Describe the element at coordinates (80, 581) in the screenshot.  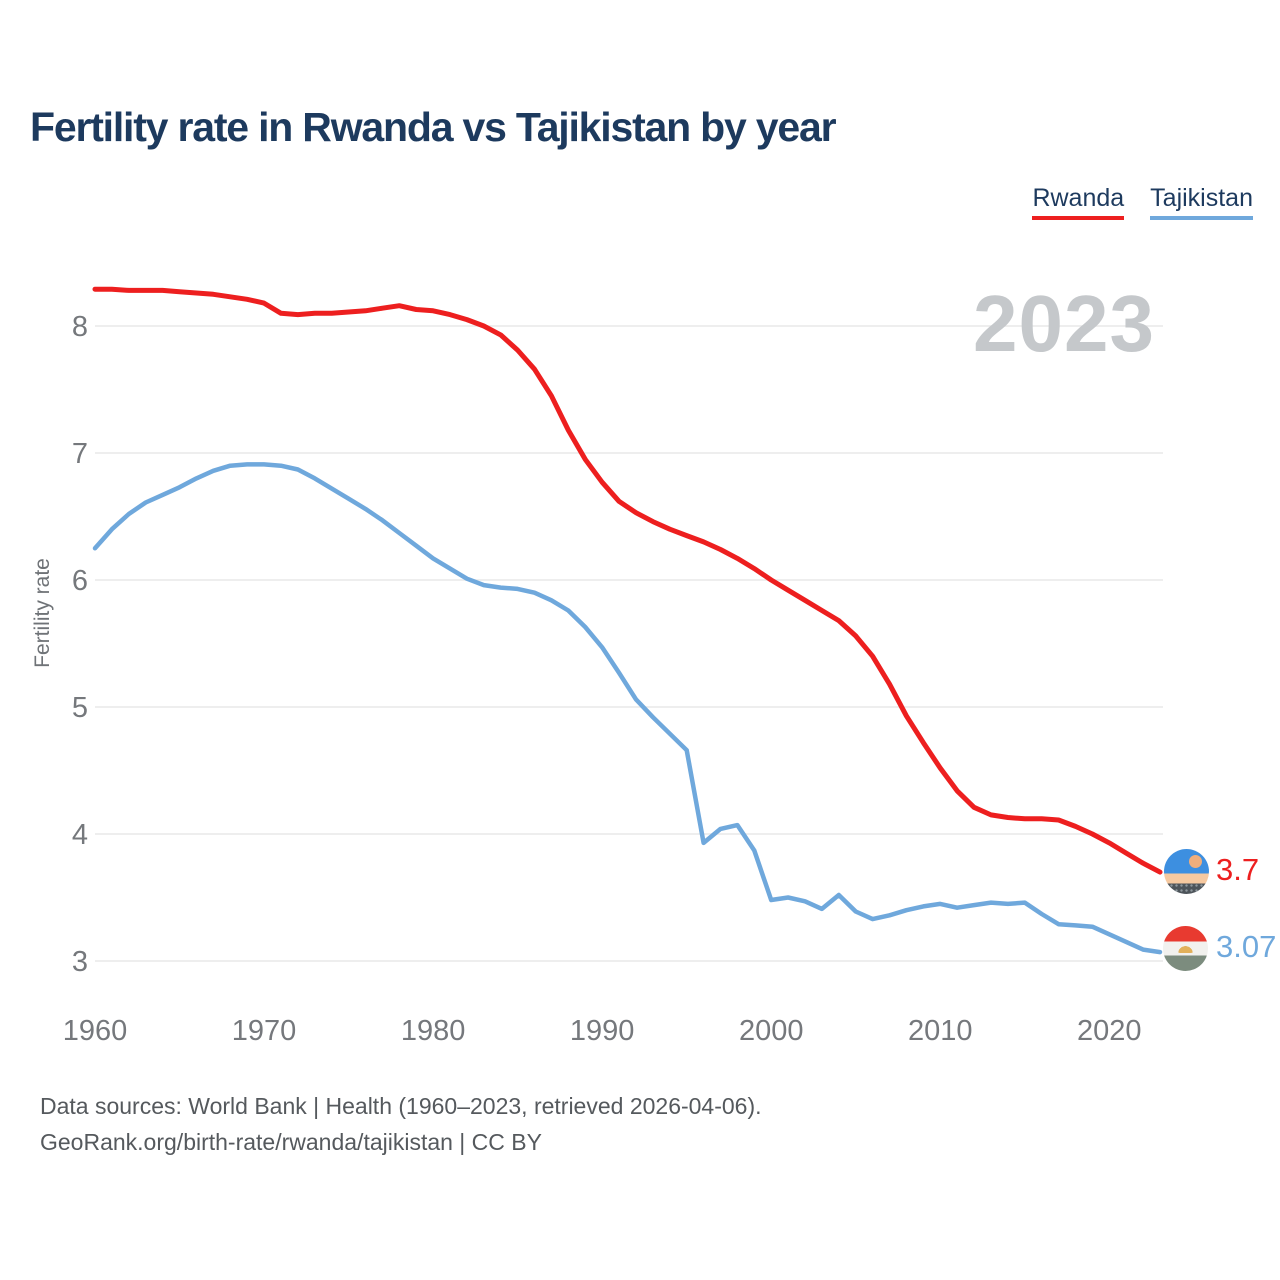
I see `y-tick-label: 6` at that location.